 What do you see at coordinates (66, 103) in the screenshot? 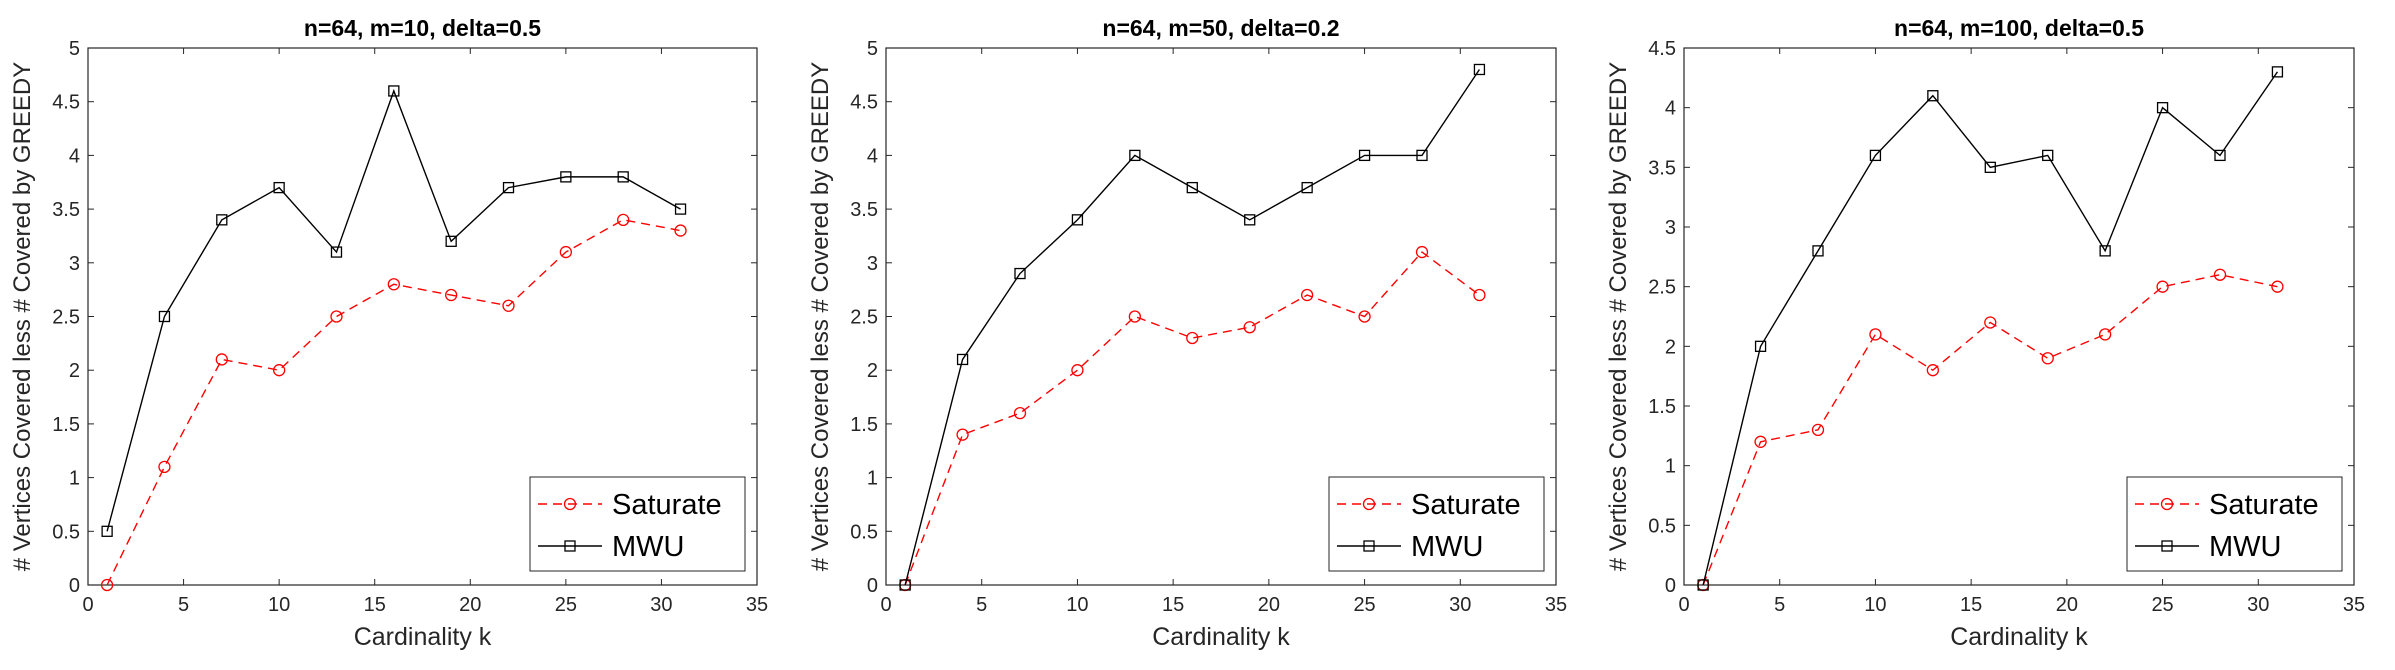
I see `y-tick-label: 4.5` at bounding box center [66, 103].